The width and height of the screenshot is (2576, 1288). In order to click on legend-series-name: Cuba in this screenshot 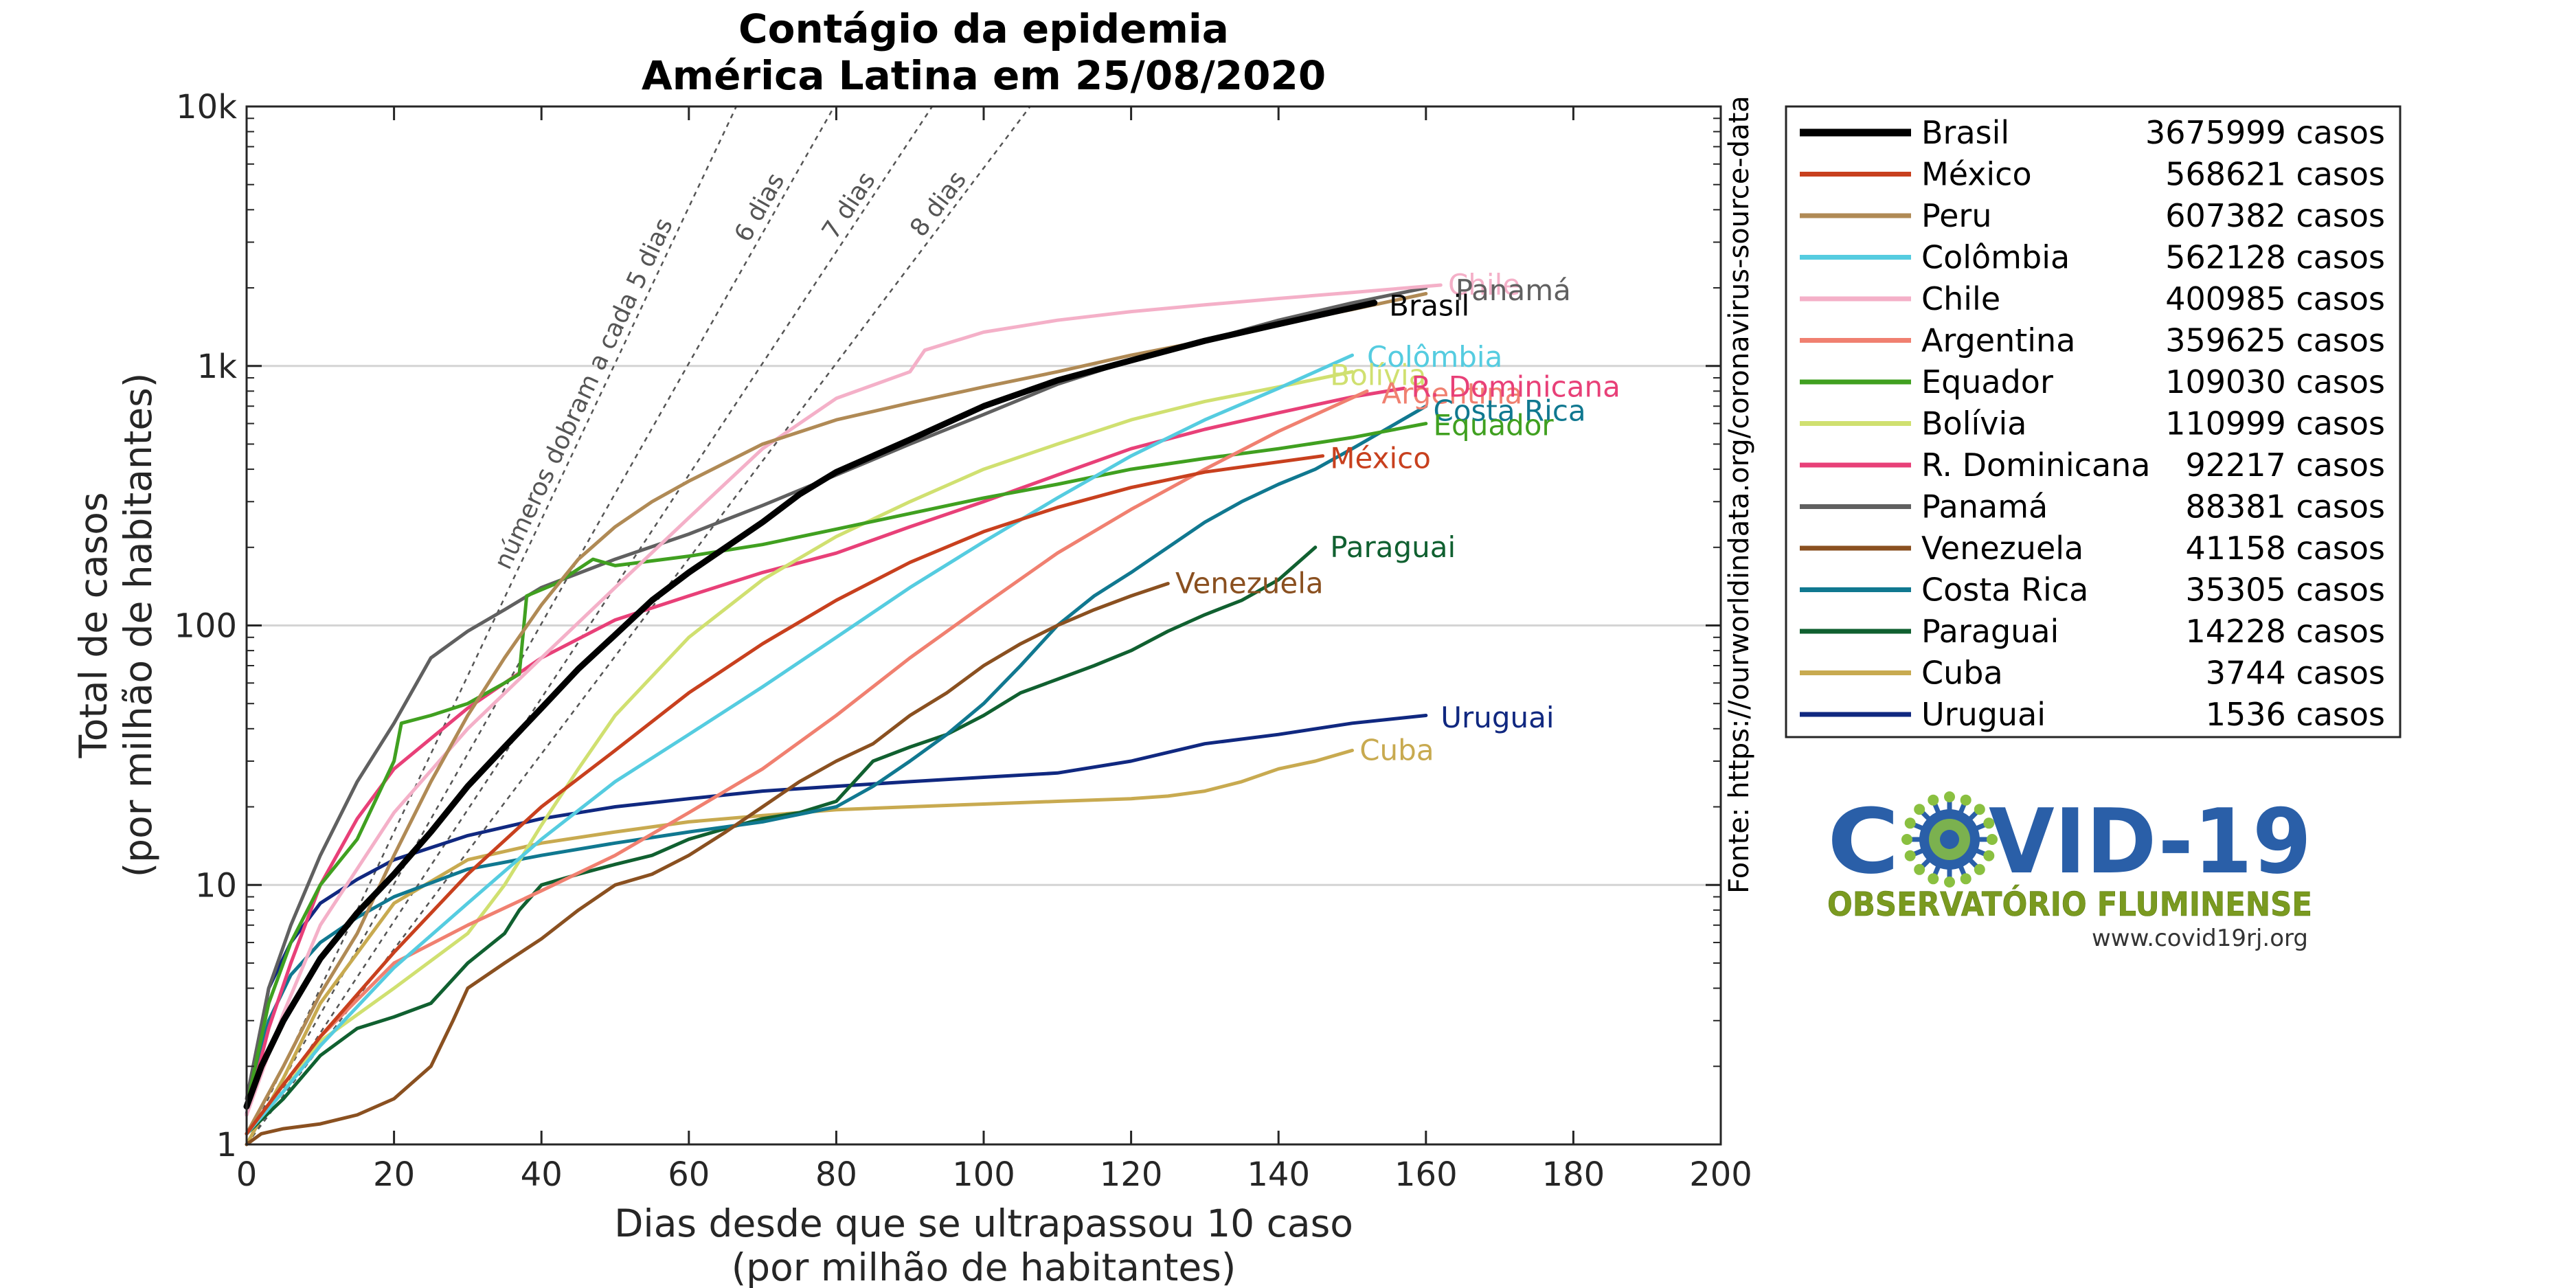, I will do `click(1962, 673)`.